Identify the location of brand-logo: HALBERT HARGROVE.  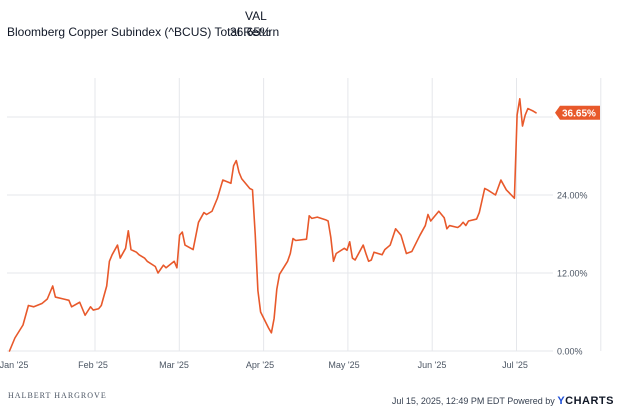
(57, 395).